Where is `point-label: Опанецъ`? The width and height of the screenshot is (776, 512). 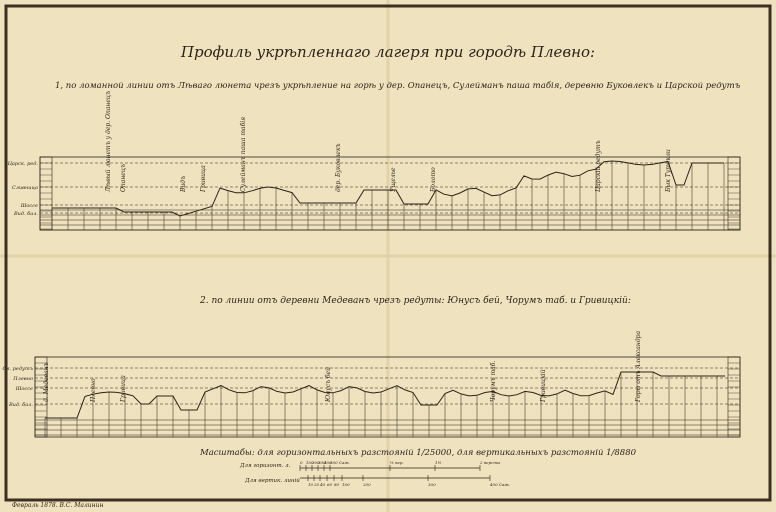 point-label: Опанецъ is located at coordinates (123, 178).